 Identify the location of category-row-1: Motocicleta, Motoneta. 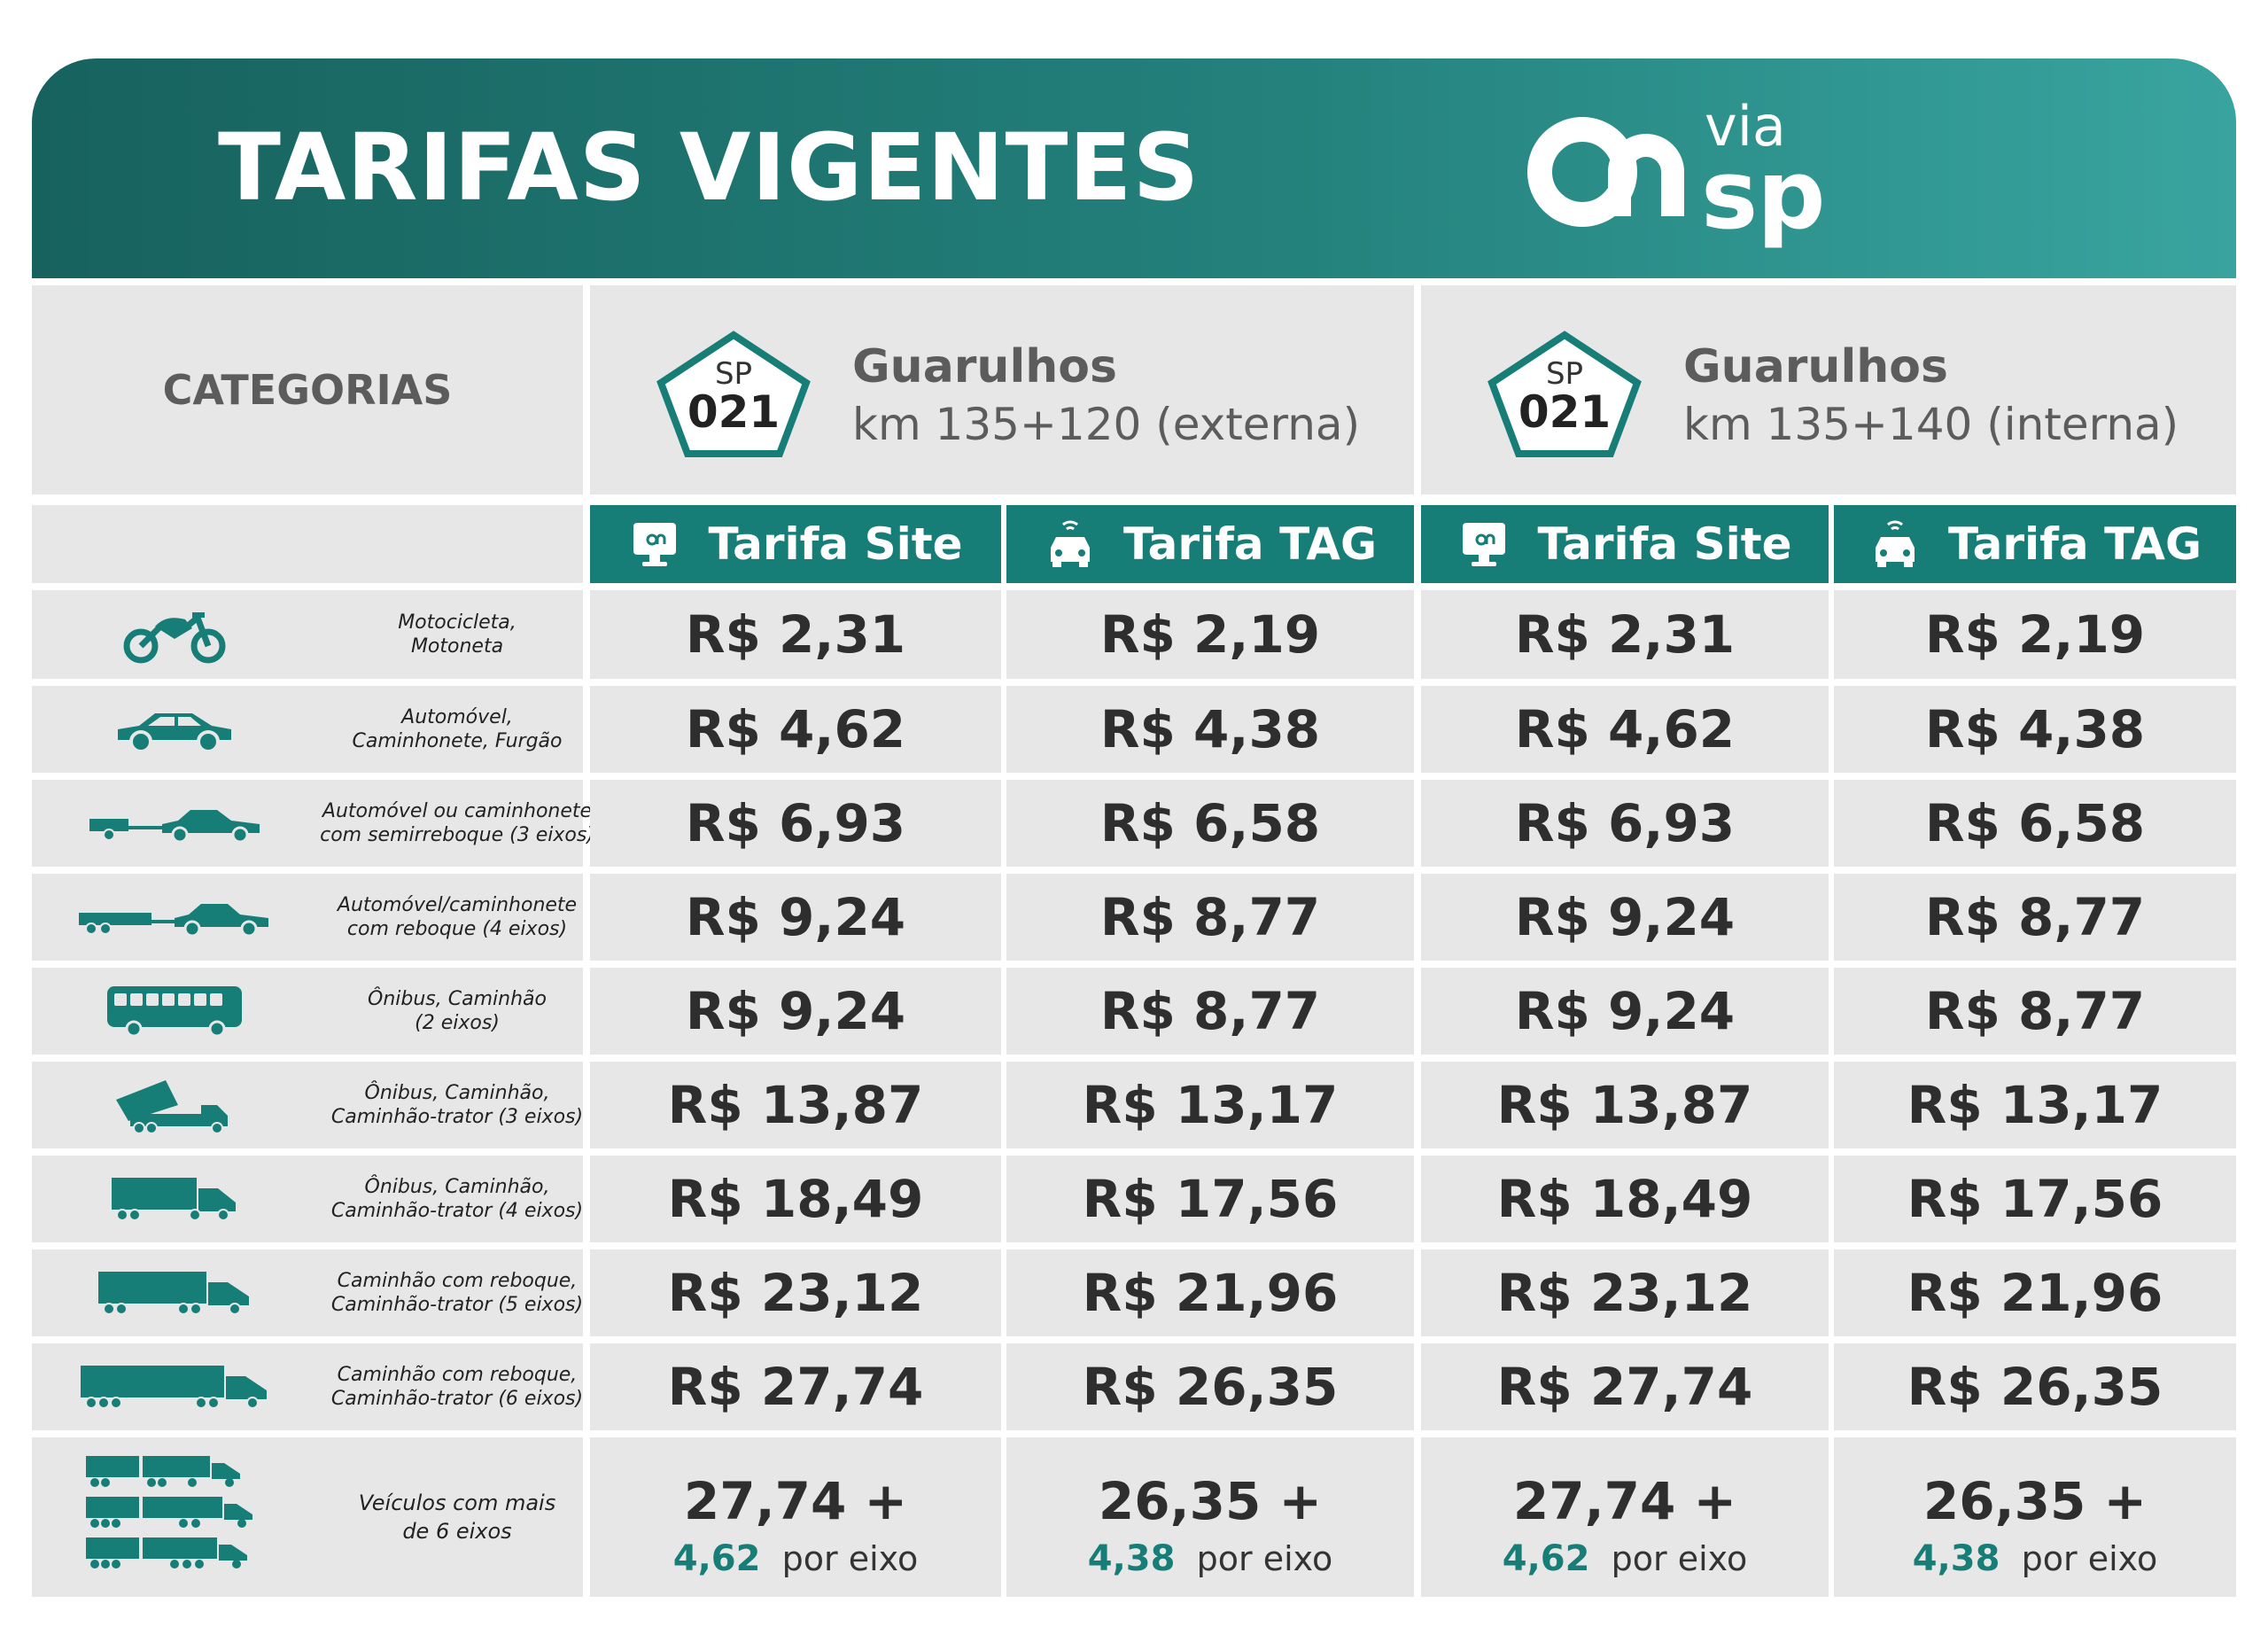
(307, 634).